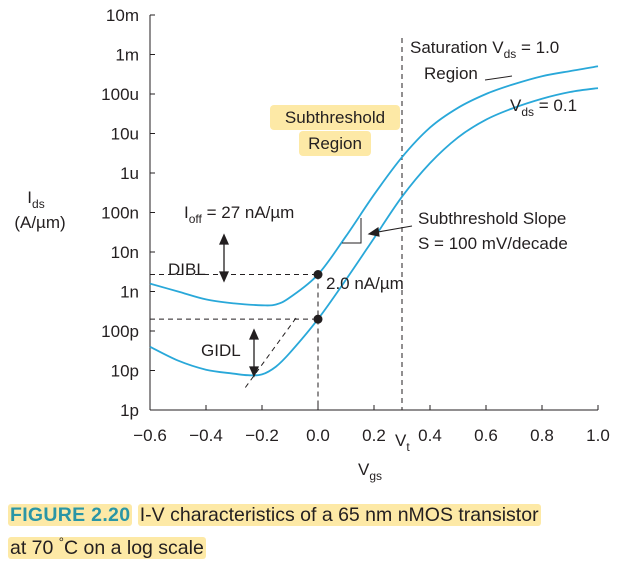  I want to click on subthreshold-region-label: Subthreshold, so click(335, 117).